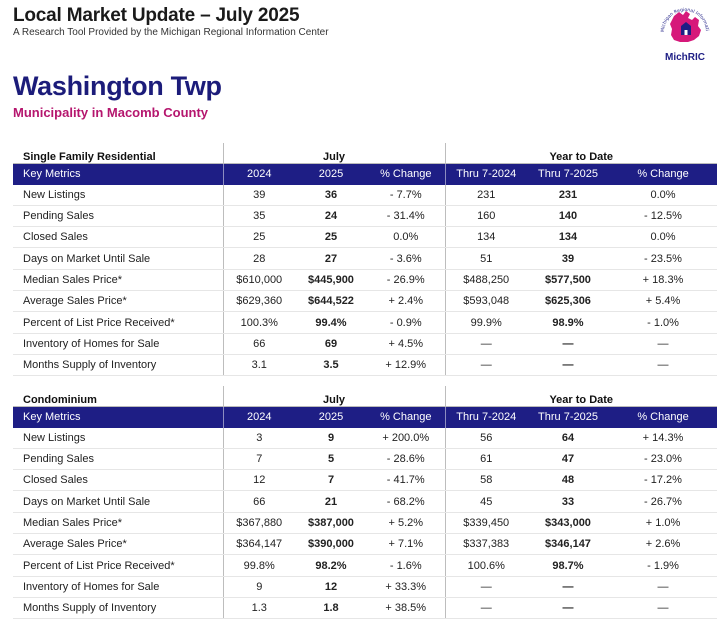 The image size is (725, 625). What do you see at coordinates (568, 438) in the screenshot?
I see `ytd-2025-value: 64` at bounding box center [568, 438].